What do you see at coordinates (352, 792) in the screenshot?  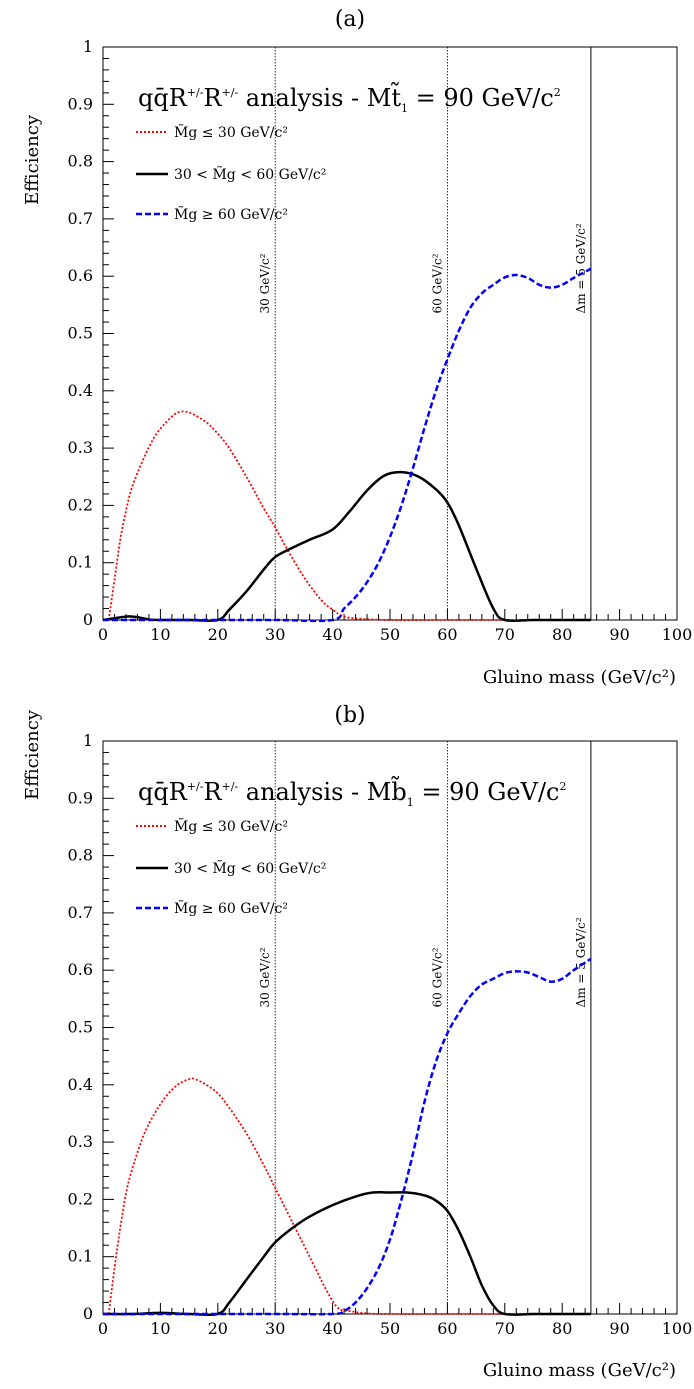 I see `plot-title: qq̄R+/-R+/- analysis - Mb̃1 = 90 GeV/c2` at bounding box center [352, 792].